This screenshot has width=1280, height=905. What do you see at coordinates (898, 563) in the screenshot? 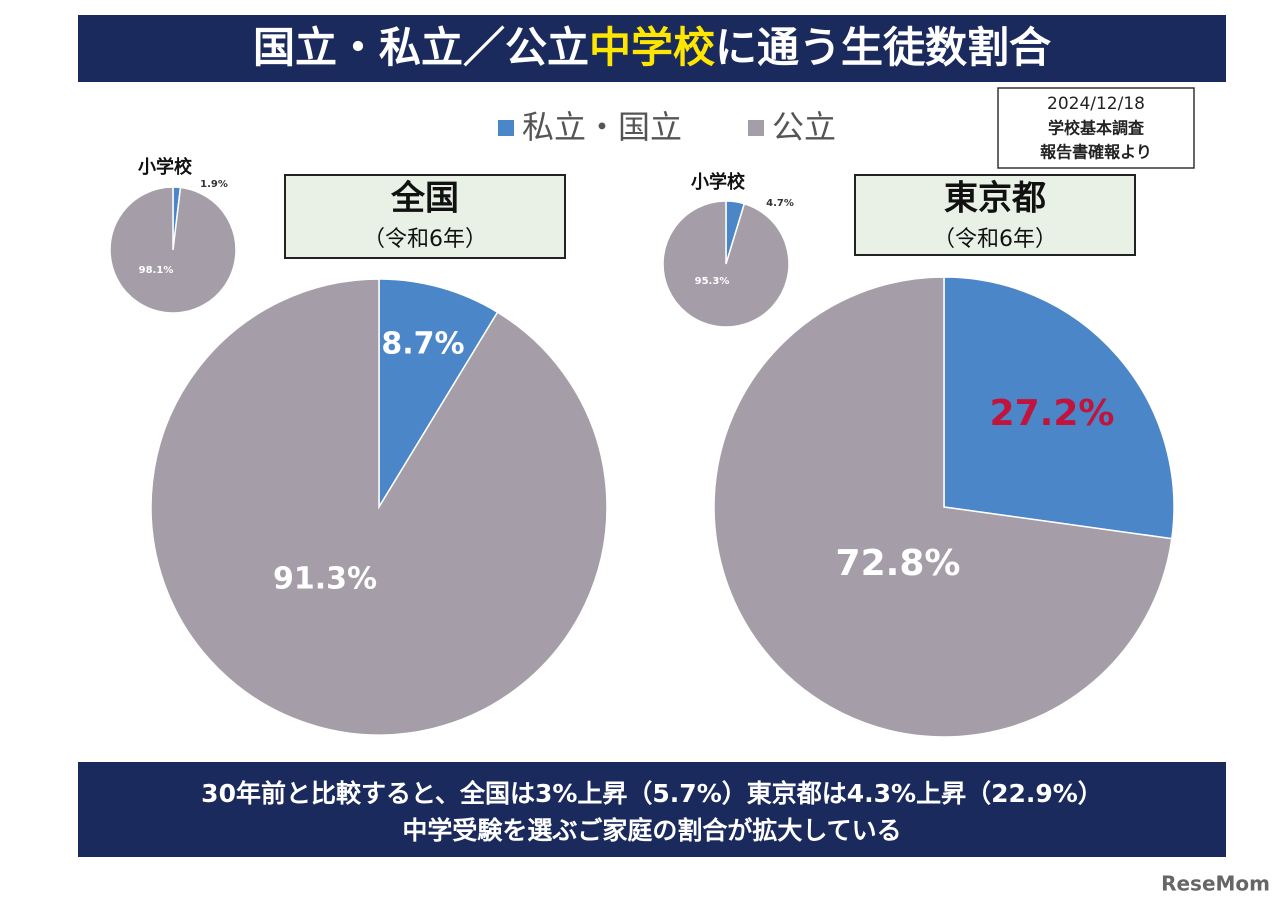
I see `data-label: 72.8%` at bounding box center [898, 563].